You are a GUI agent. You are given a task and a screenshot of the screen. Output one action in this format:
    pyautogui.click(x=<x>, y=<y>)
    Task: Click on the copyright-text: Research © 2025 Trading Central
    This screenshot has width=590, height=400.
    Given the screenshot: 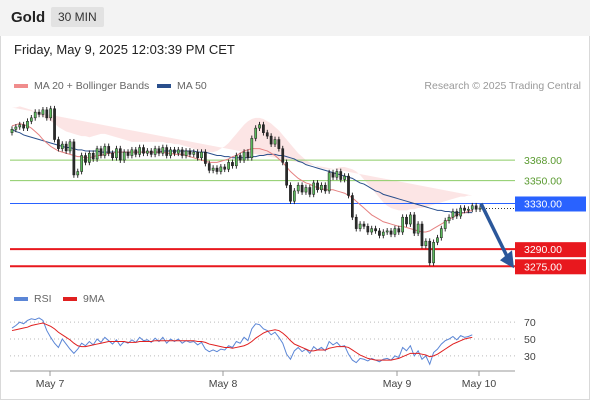 What is the action you would take?
    pyautogui.click(x=502, y=86)
    